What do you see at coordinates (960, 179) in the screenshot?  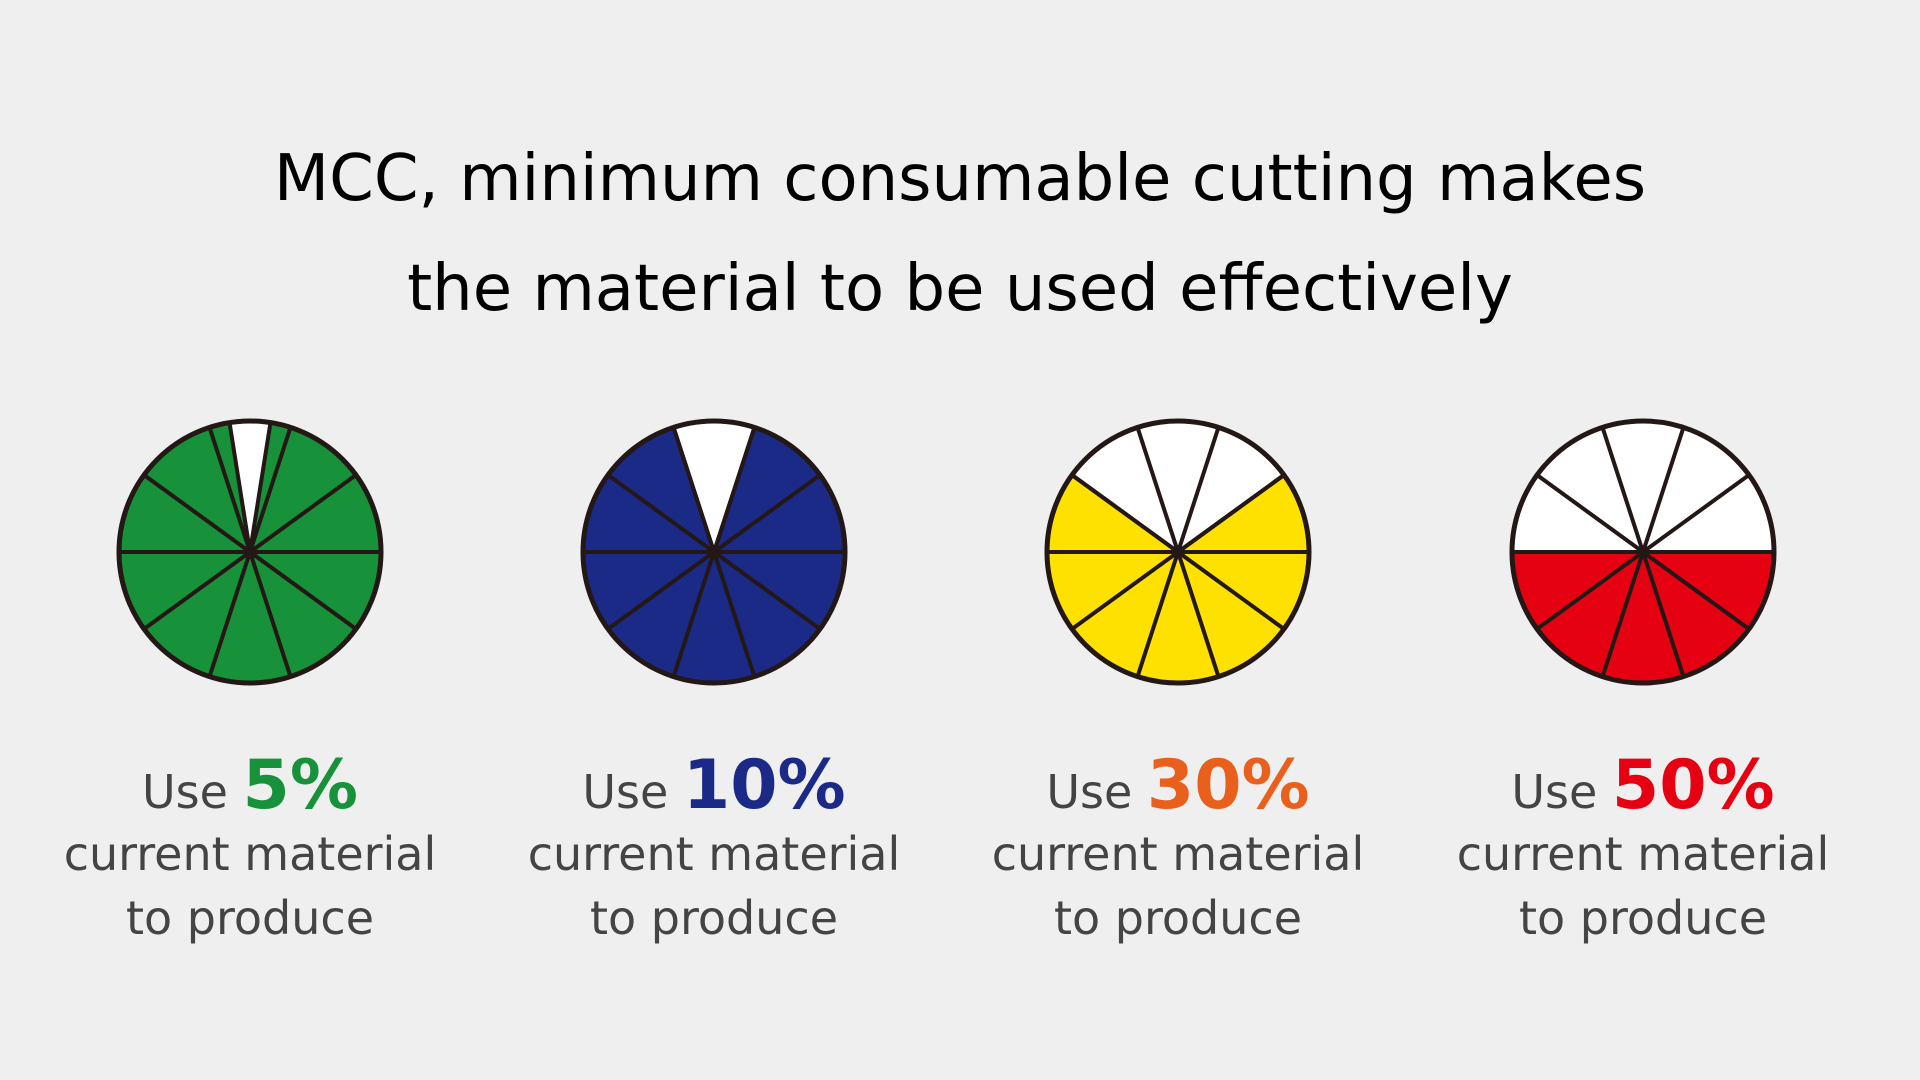 I see `title-line: MCC, minimum consumable cutting makes` at bounding box center [960, 179].